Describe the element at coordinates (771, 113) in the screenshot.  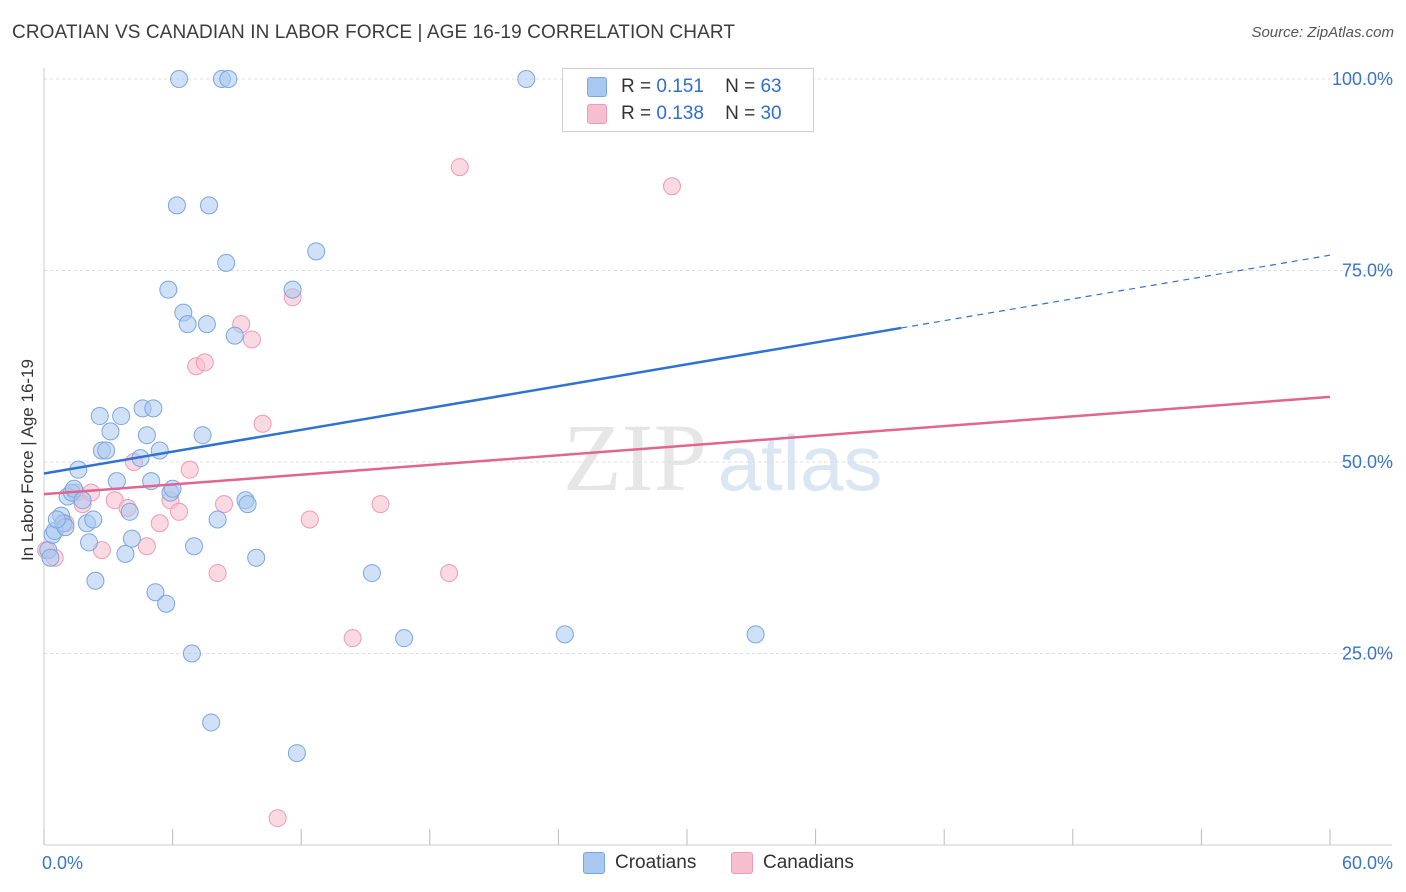
I see `canadians-n-value: 30` at that location.